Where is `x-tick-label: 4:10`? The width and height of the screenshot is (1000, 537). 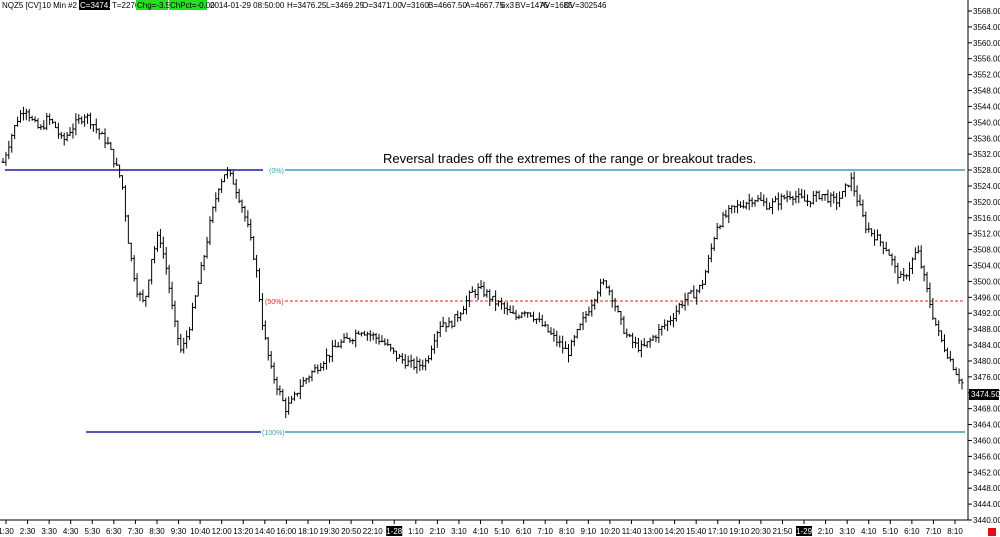 x-tick-label: 4:10 is located at coordinates (869, 531).